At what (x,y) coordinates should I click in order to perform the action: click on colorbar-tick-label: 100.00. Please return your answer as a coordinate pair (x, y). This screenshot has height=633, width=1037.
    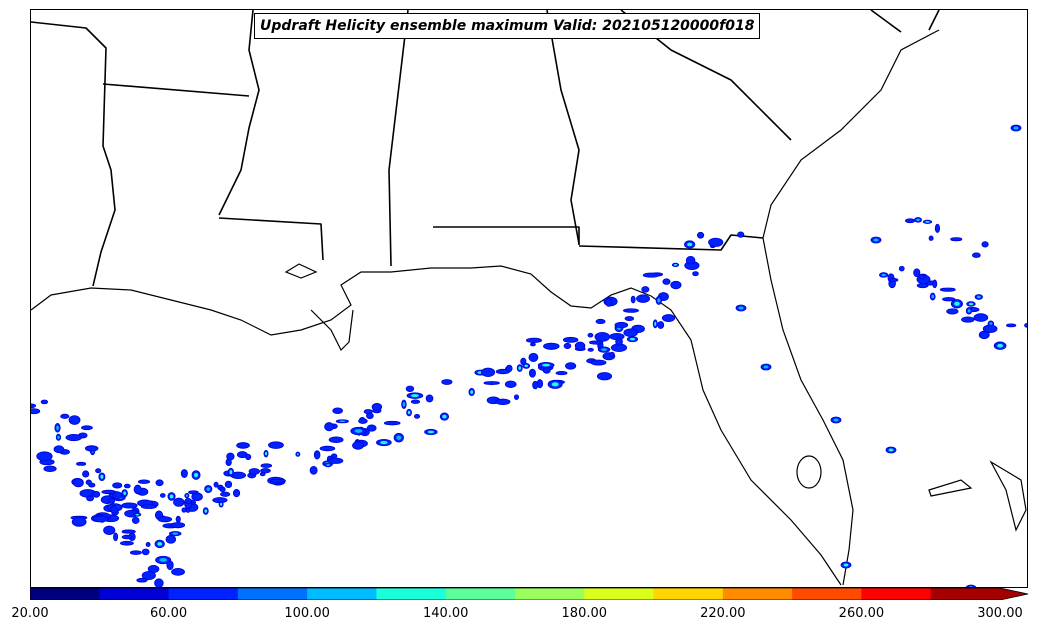
    Looking at the image, I should click on (307, 613).